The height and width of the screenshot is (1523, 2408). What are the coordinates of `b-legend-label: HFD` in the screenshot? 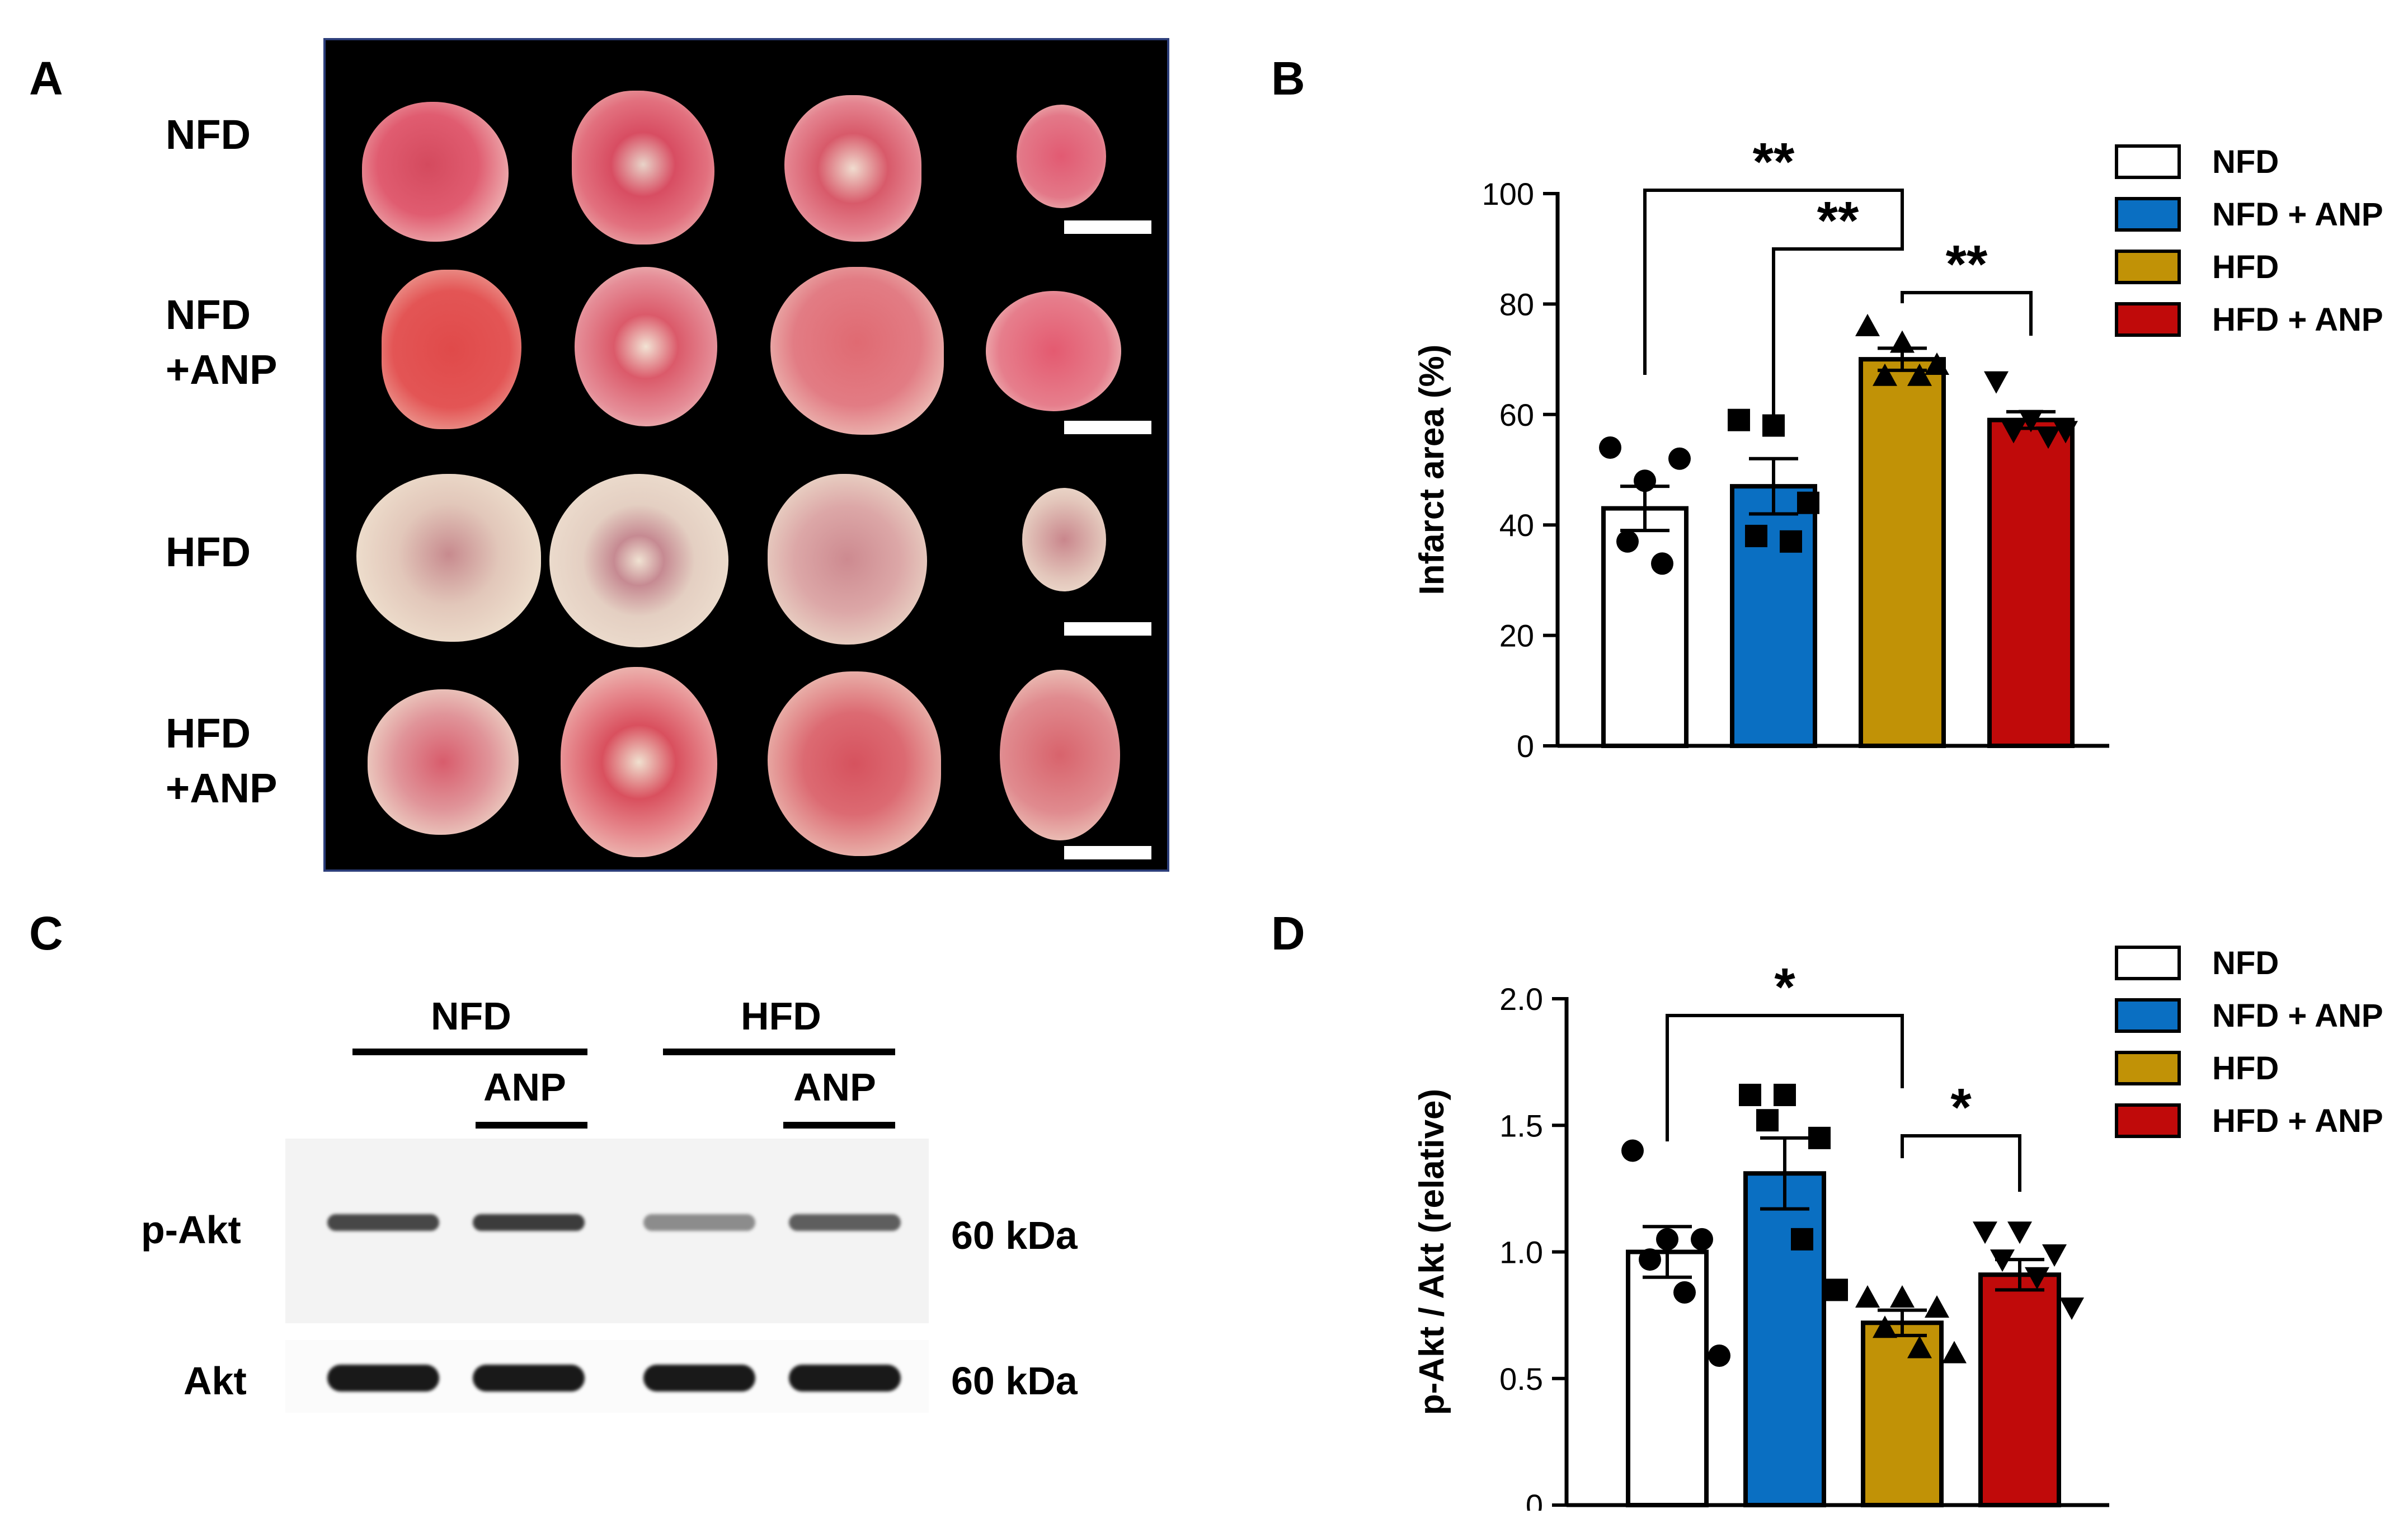 It's located at (2245, 267).